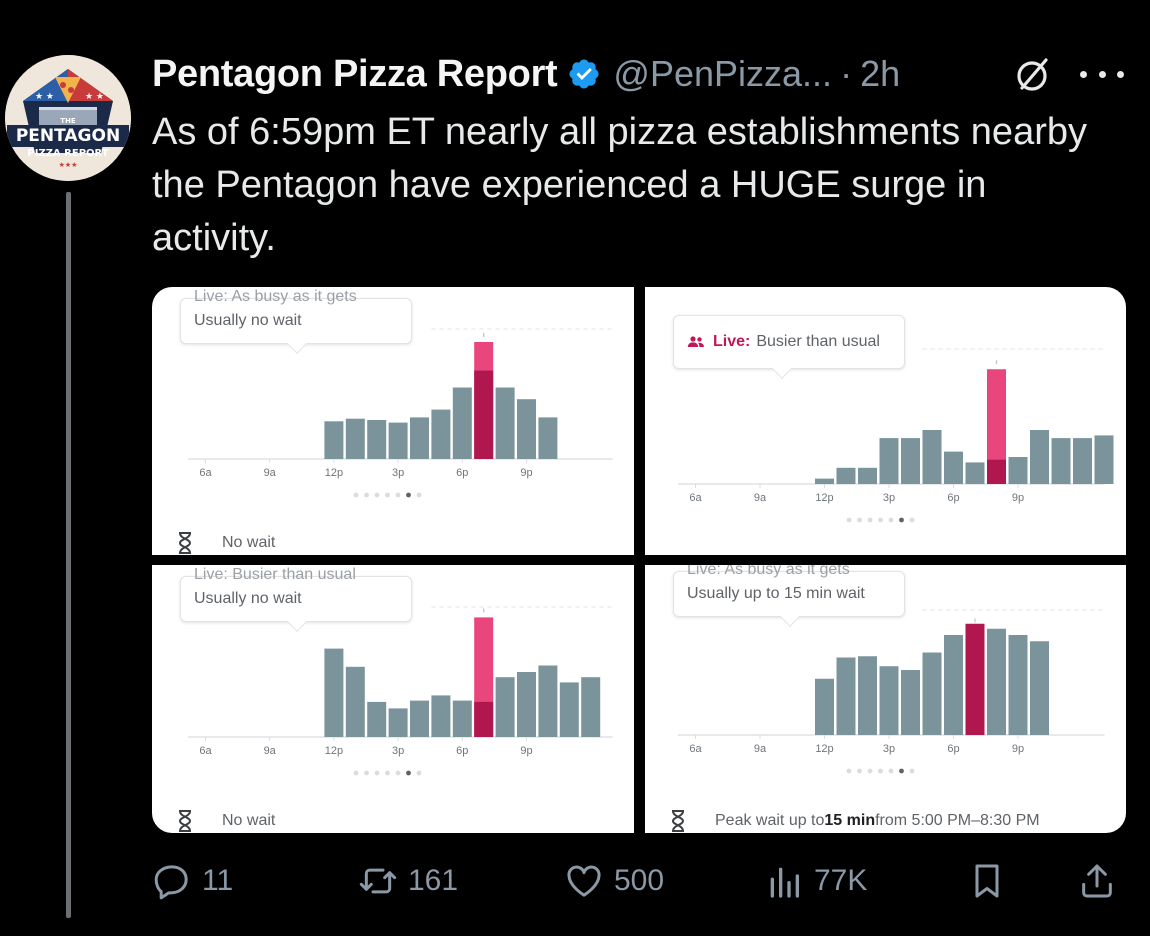 Image resolution: width=1150 pixels, height=936 pixels. Describe the element at coordinates (880, 73) in the screenshot. I see `timestamp: 2h` at that location.